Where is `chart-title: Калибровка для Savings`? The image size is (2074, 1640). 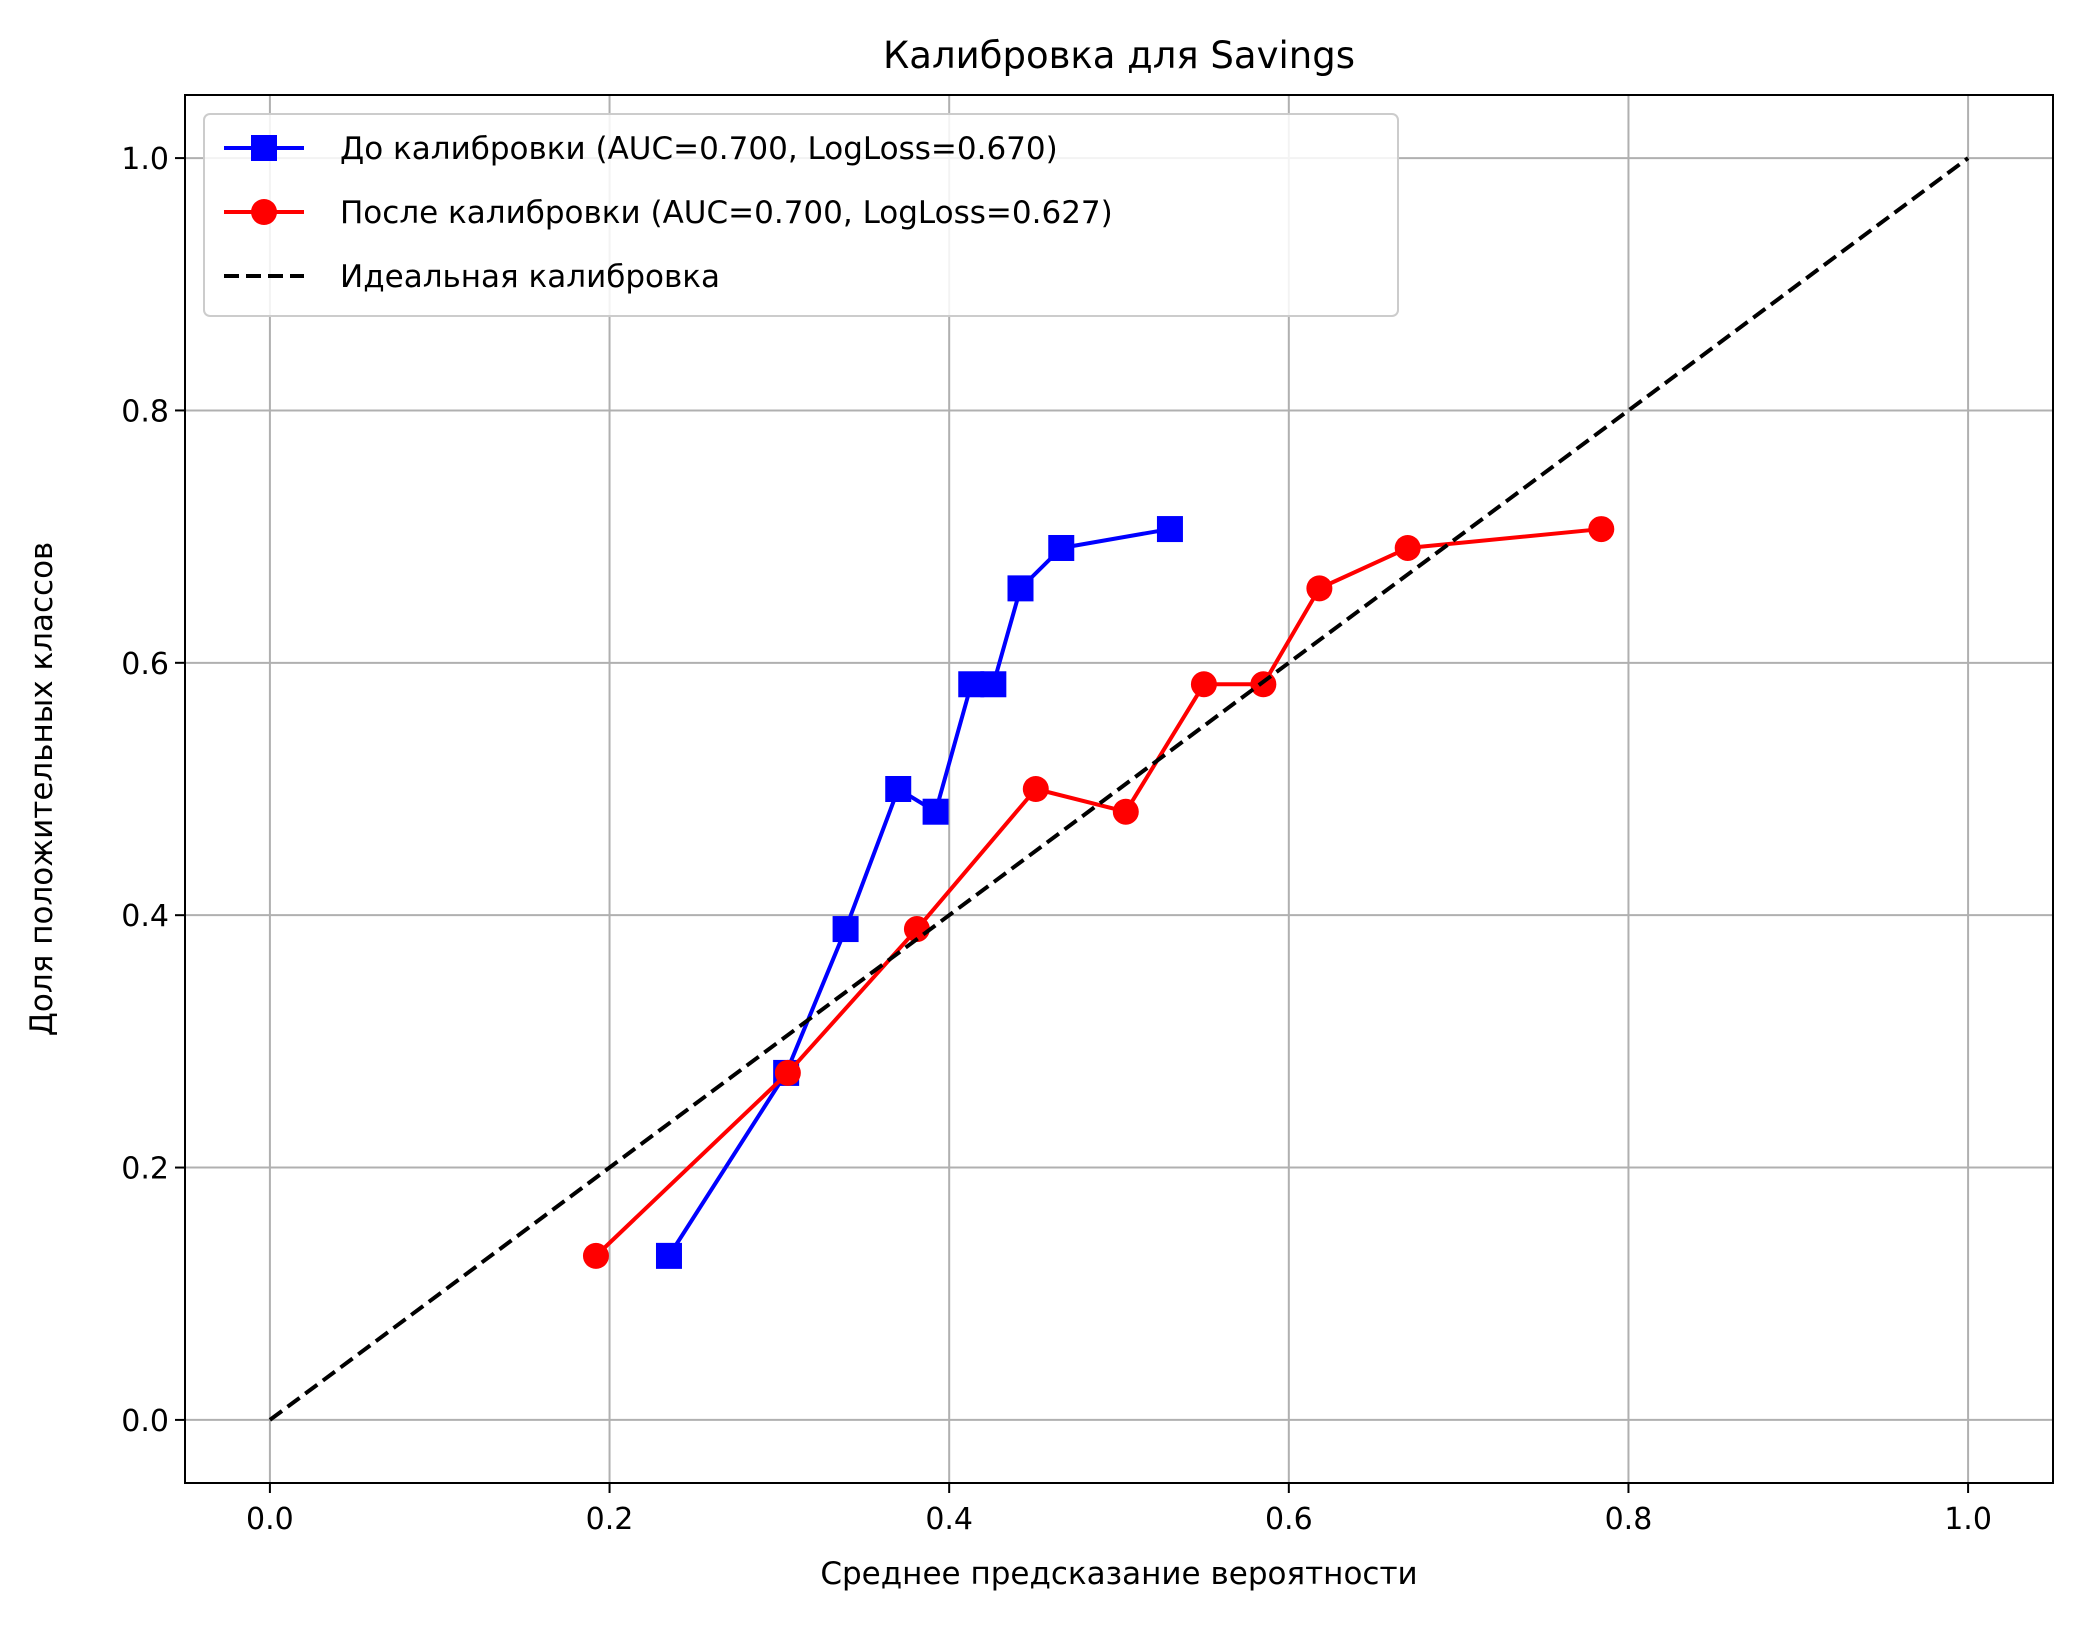
chart-title: Калибровка для Savings is located at coordinates (1119, 55).